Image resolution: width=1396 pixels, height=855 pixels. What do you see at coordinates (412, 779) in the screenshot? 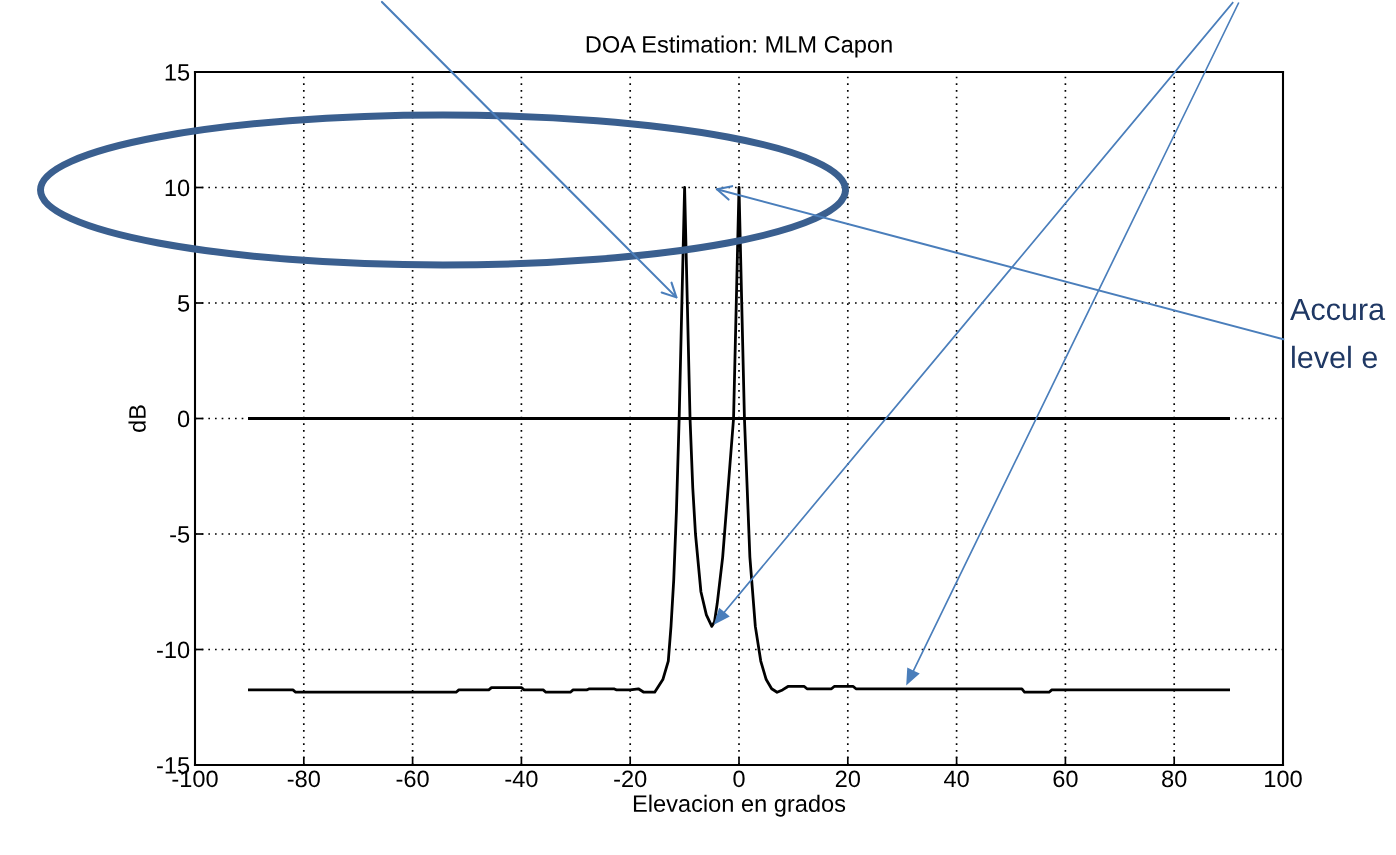
I see `x-tick-label: -60` at bounding box center [412, 779].